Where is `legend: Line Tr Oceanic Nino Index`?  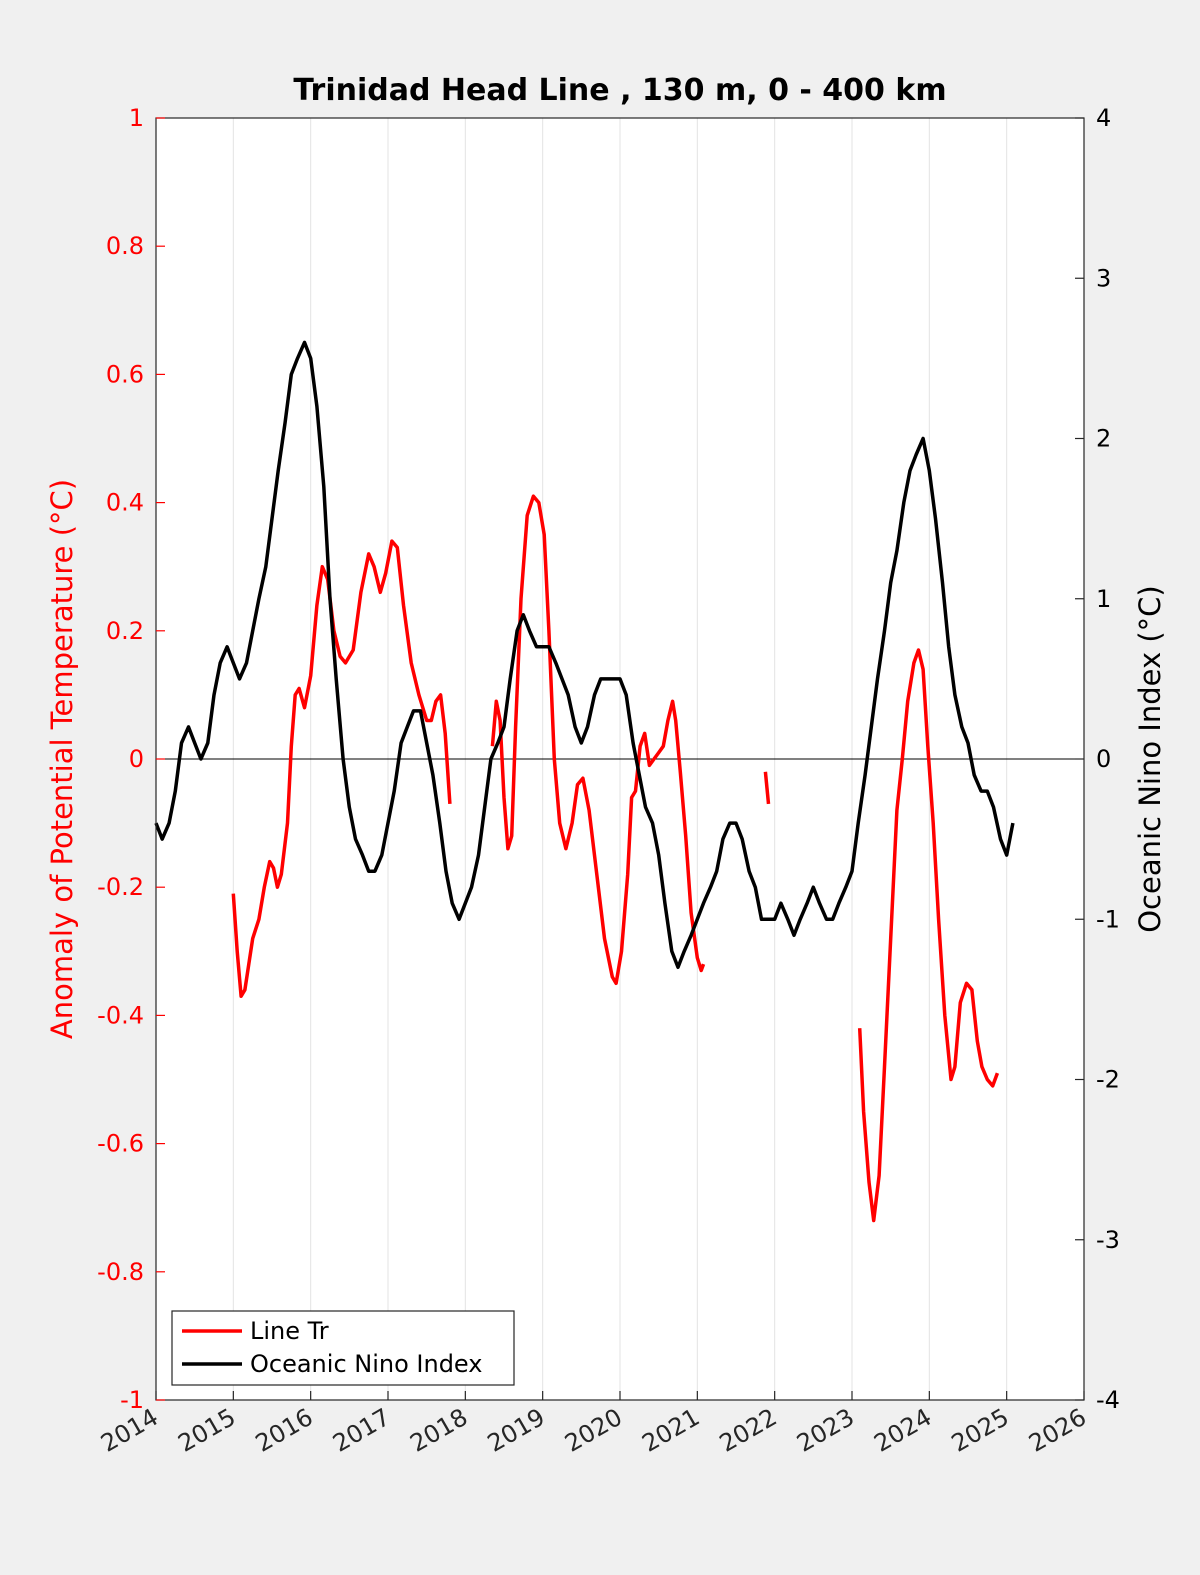
legend: Line Tr Oceanic Nino Index is located at coordinates (343, 1348).